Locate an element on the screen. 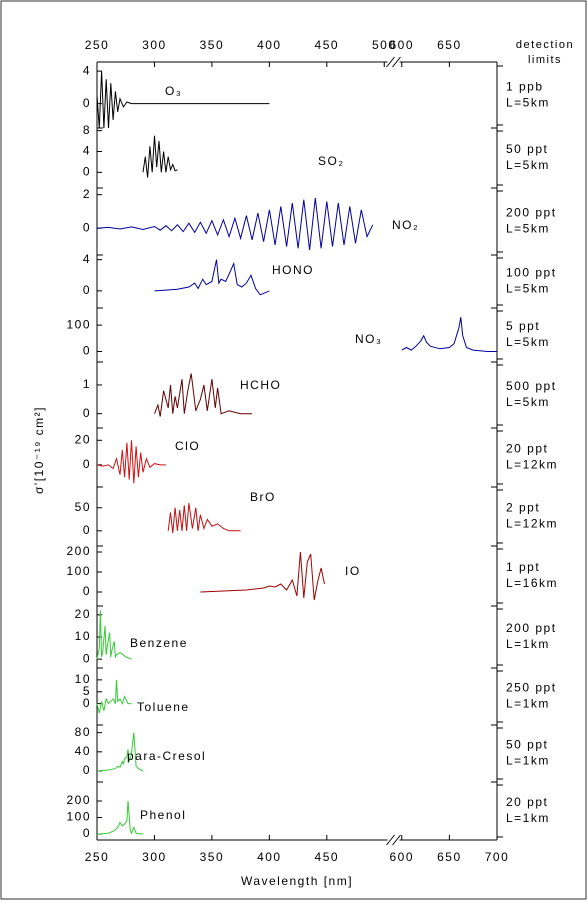 The height and width of the screenshot is (902, 588). x2-tick-label: 250 is located at coordinates (97, 45).